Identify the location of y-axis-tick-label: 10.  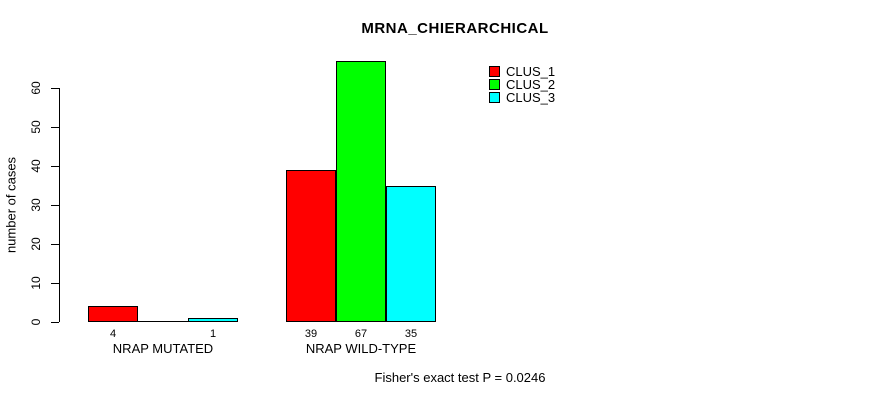
(36, 283).